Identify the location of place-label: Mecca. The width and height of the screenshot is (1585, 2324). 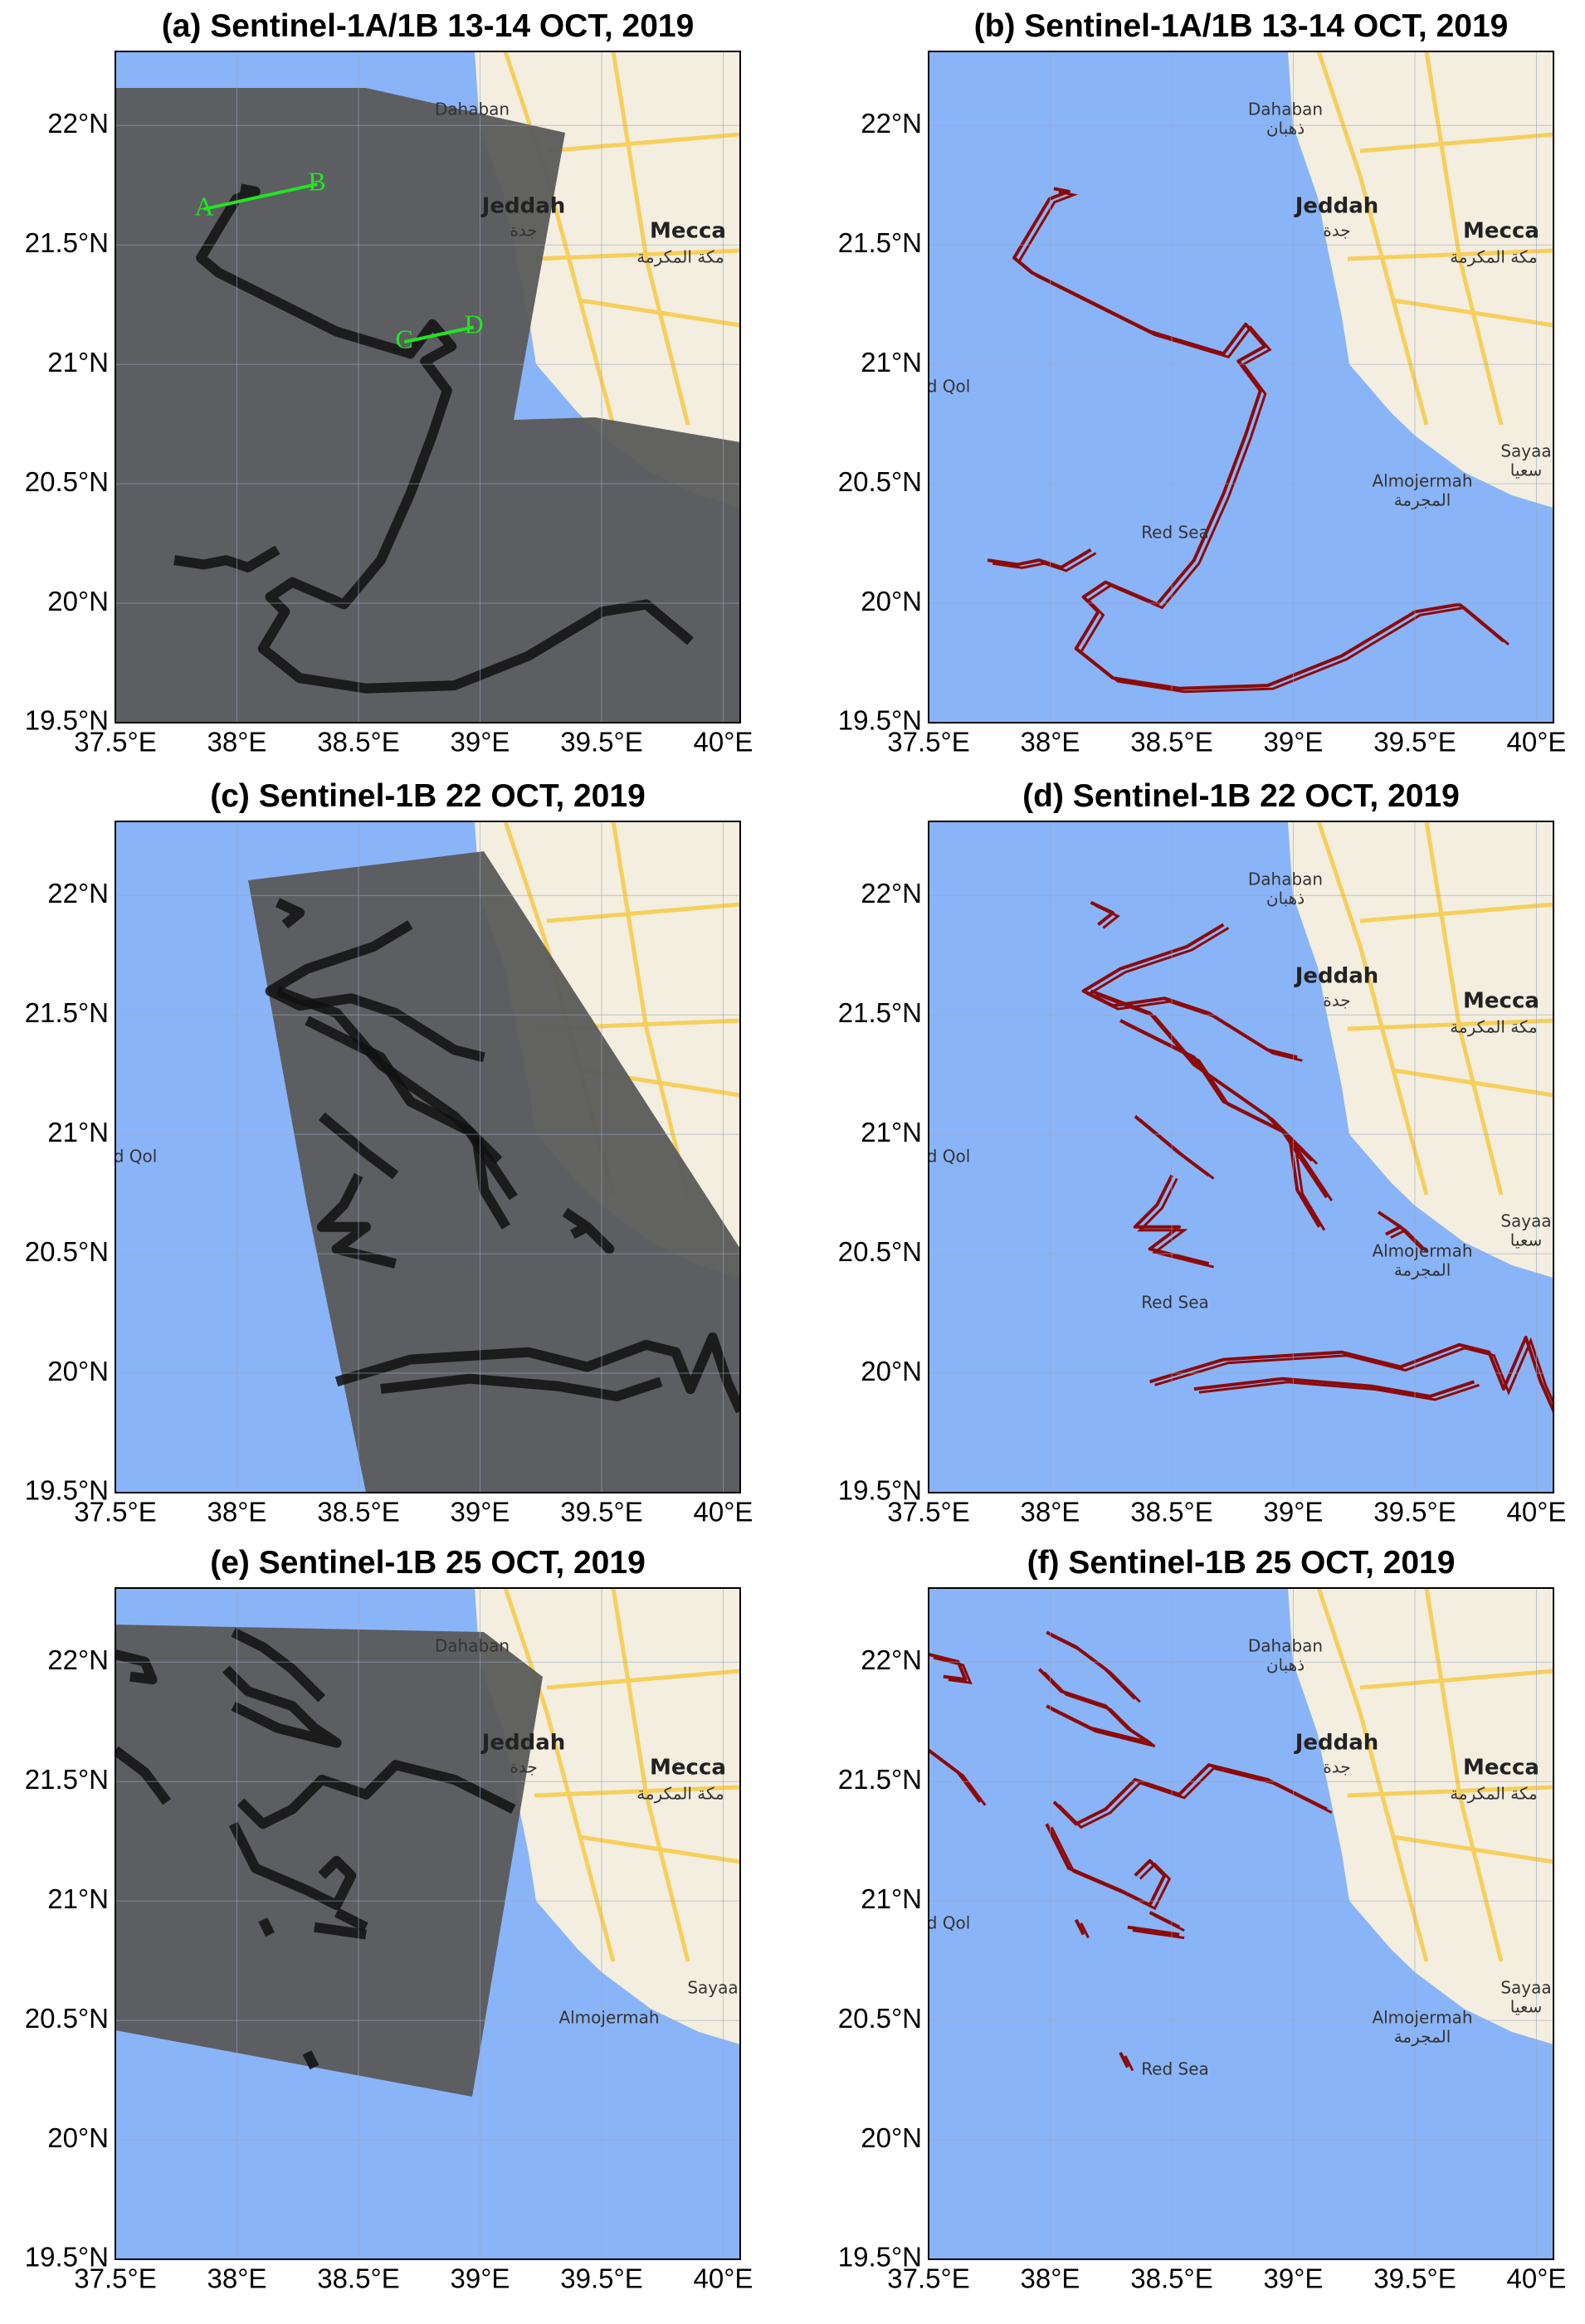
(688, 231).